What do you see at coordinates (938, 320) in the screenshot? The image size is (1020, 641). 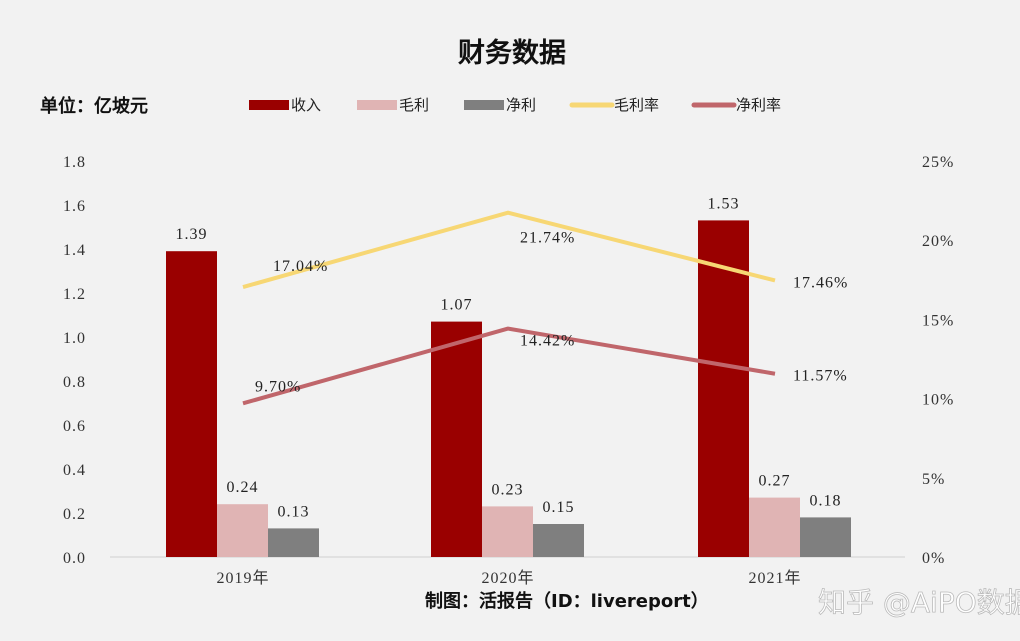 I see `y-right-tick-label: 15%` at bounding box center [938, 320].